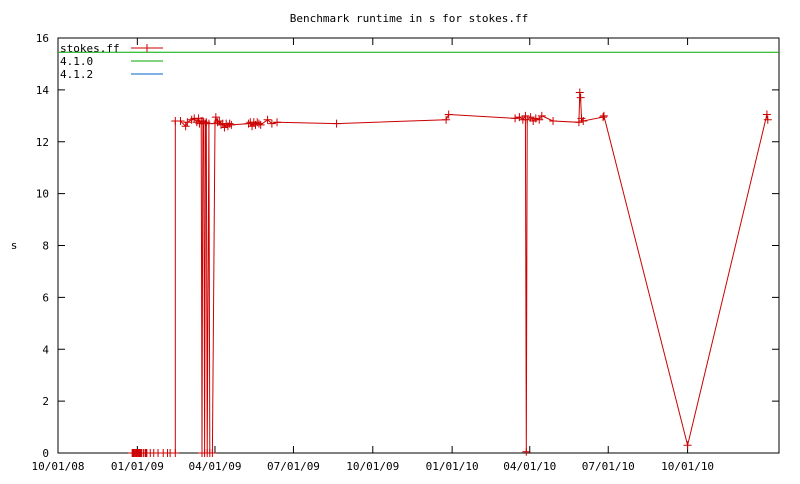 The image size is (800, 484). What do you see at coordinates (90, 48) in the screenshot?
I see `legend-label: stokes.ff` at bounding box center [90, 48].